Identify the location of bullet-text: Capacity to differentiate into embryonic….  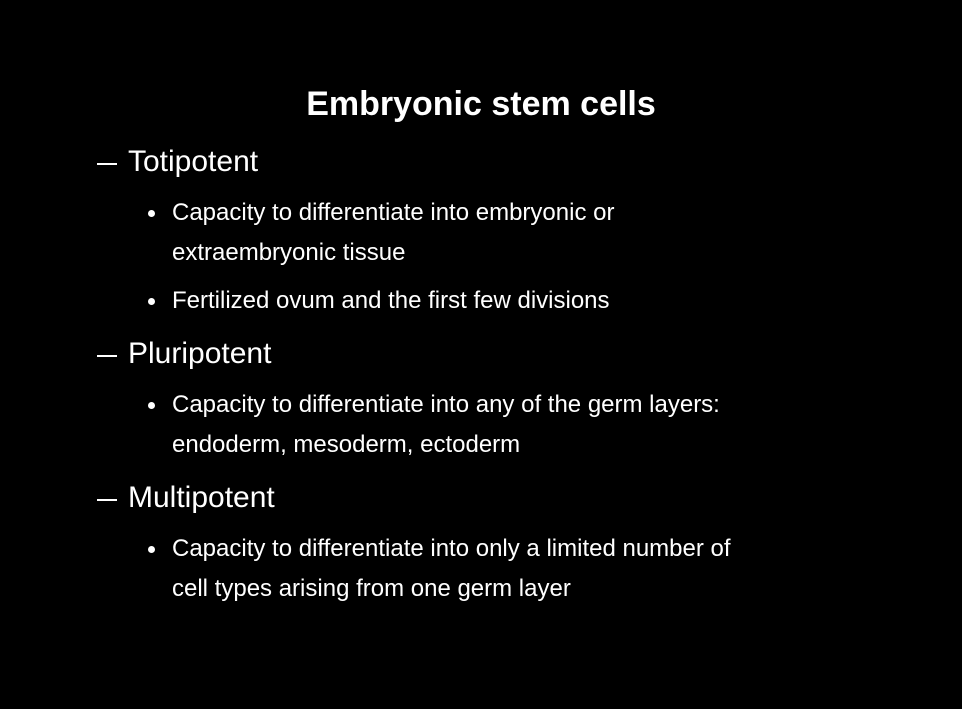
(393, 212).